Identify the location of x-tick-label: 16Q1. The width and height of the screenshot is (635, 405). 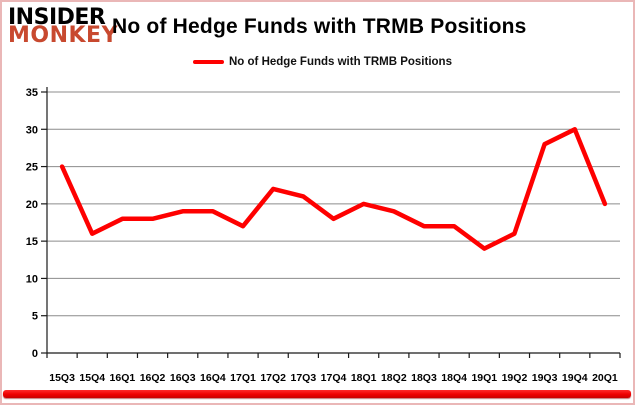
(123, 378).